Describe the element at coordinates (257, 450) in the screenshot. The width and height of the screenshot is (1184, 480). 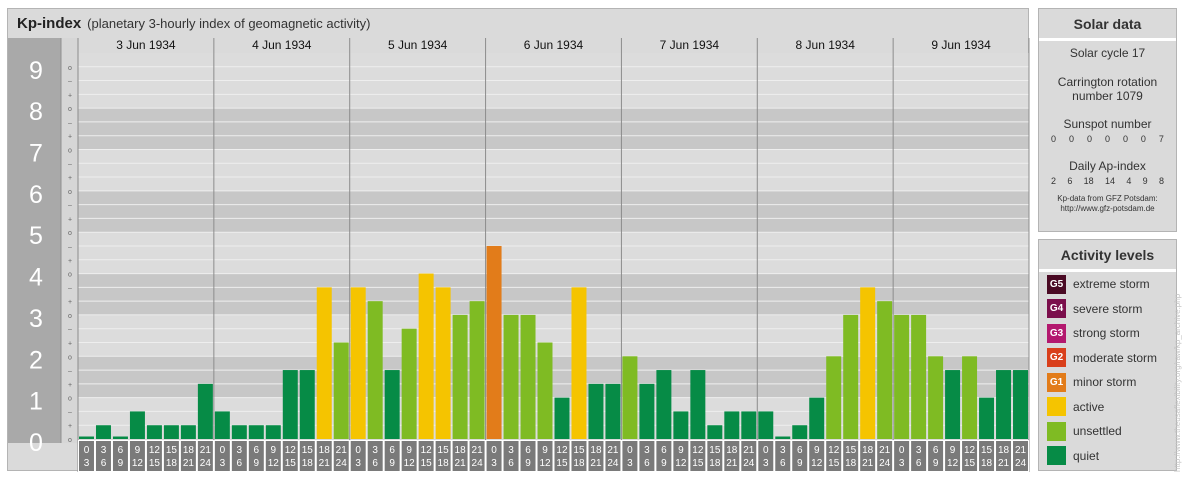
I see `interval-start-label: 6` at that location.